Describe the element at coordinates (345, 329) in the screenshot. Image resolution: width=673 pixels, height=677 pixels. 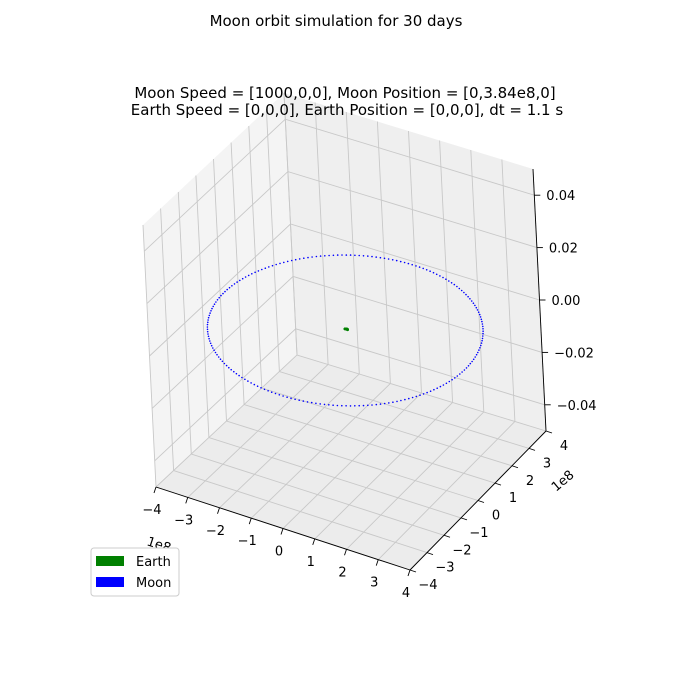
I see `earth-point` at that location.